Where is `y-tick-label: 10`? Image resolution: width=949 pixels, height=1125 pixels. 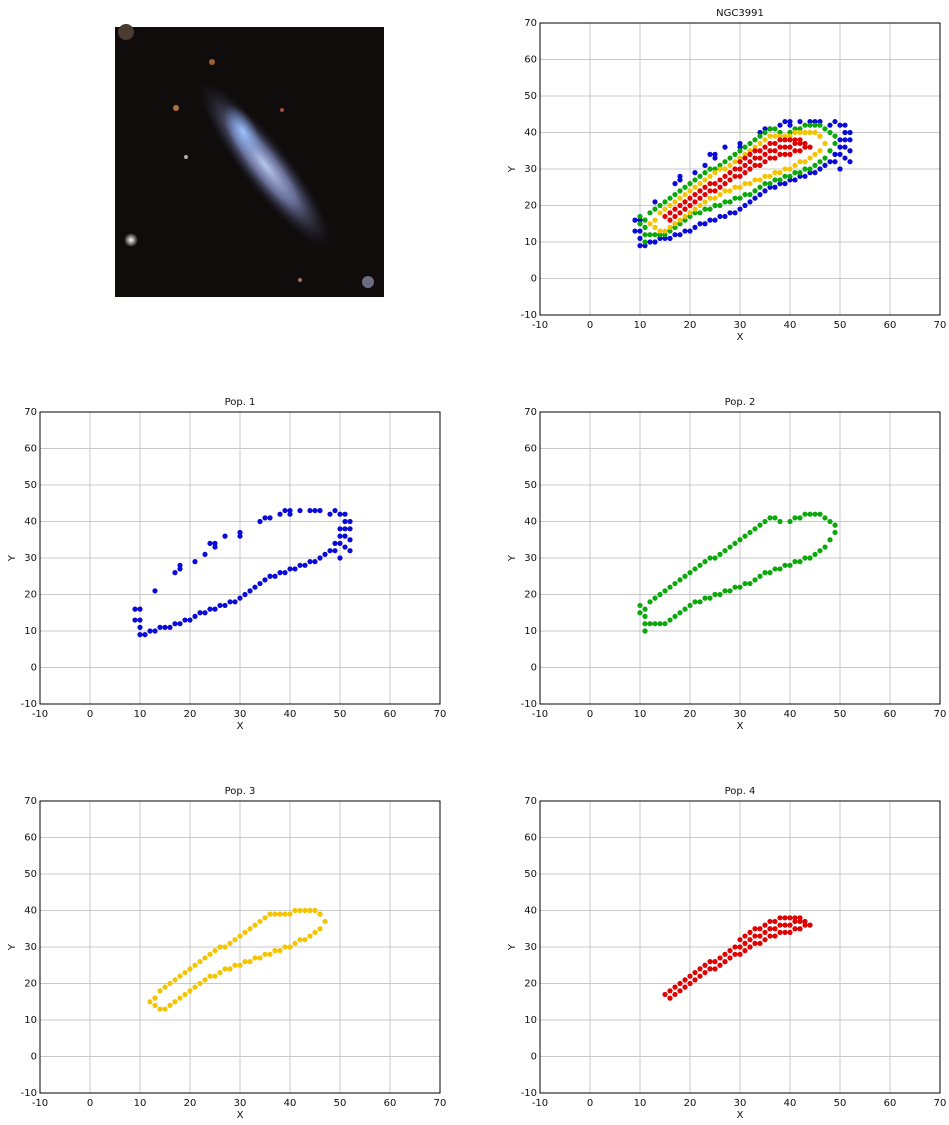 y-tick-label: 10 is located at coordinates (530, 631).